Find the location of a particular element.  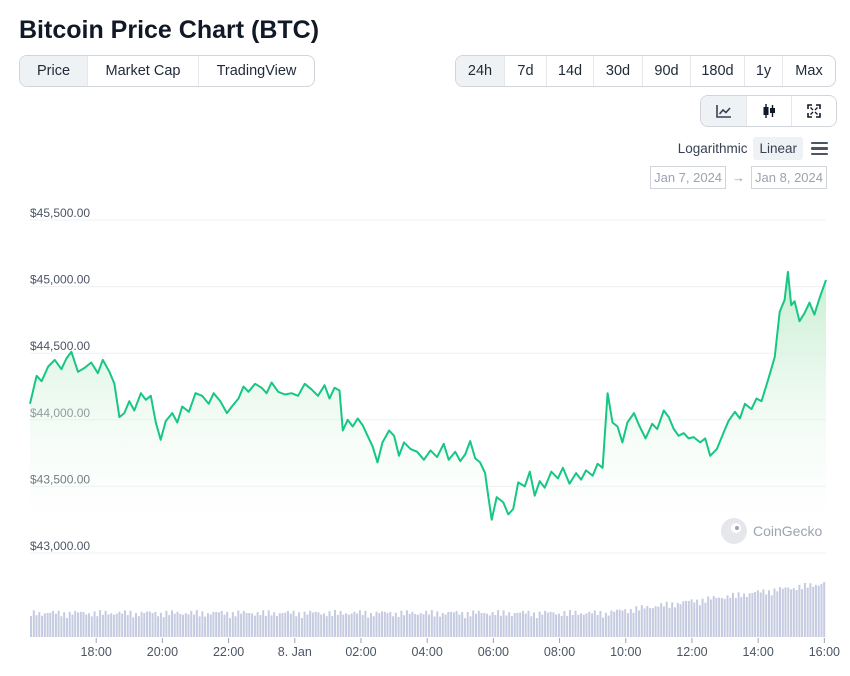

x-tick-label: 08:00 is located at coordinates (559, 652).